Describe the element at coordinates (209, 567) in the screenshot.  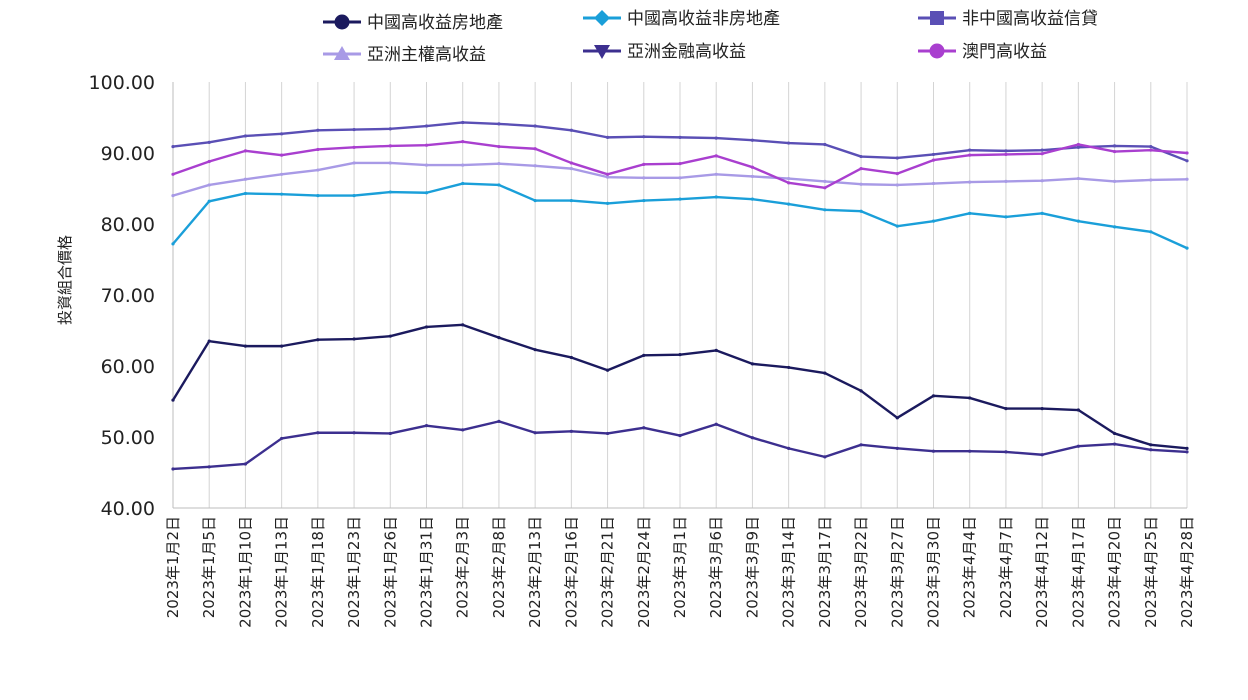
I see `x-tick-label: 2023年1月5日` at that location.